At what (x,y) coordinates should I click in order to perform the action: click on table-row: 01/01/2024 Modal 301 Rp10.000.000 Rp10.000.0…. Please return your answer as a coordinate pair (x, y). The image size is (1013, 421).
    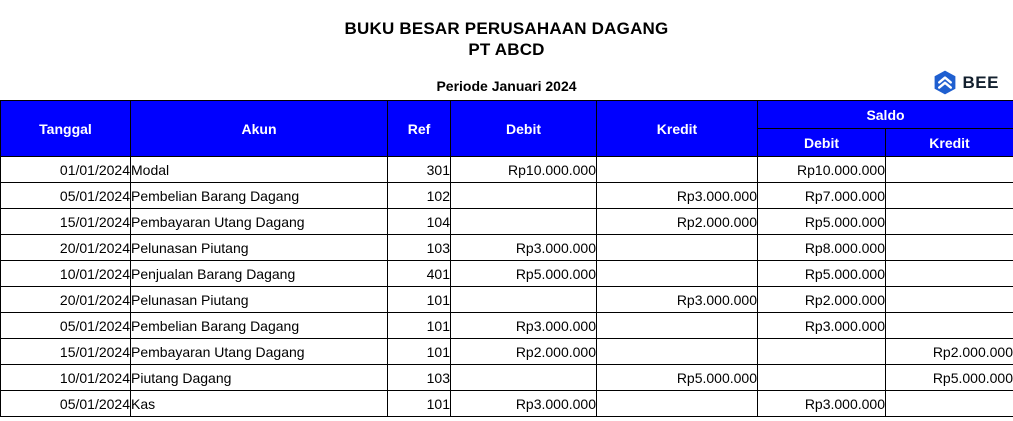
    Looking at the image, I should click on (506, 169).